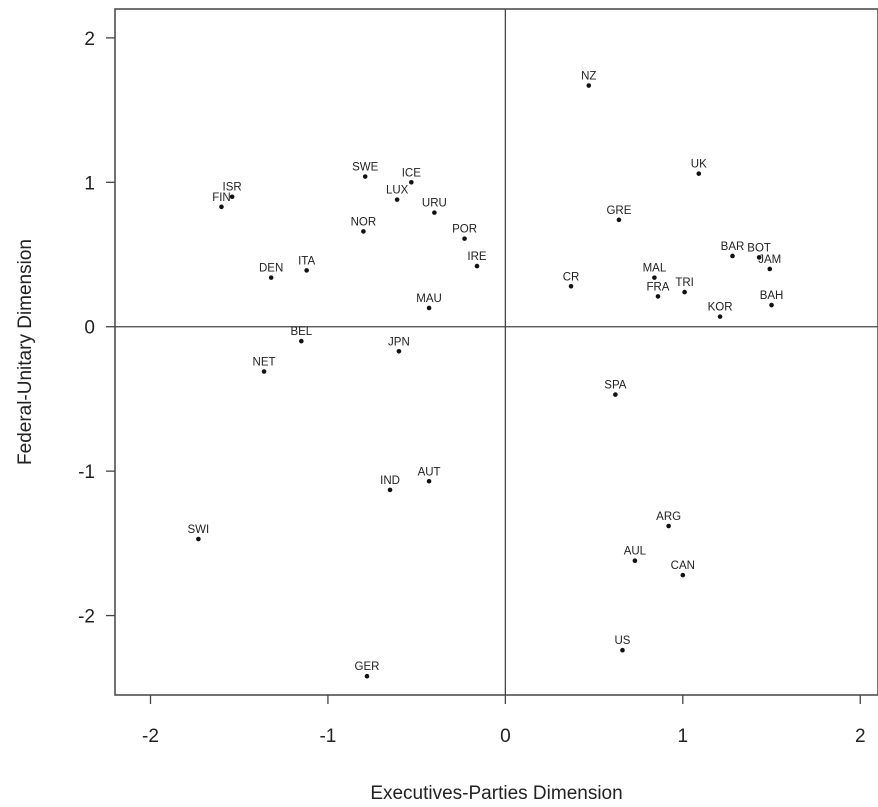  What do you see at coordinates (390, 481) in the screenshot?
I see `data-point-label: IND` at bounding box center [390, 481].